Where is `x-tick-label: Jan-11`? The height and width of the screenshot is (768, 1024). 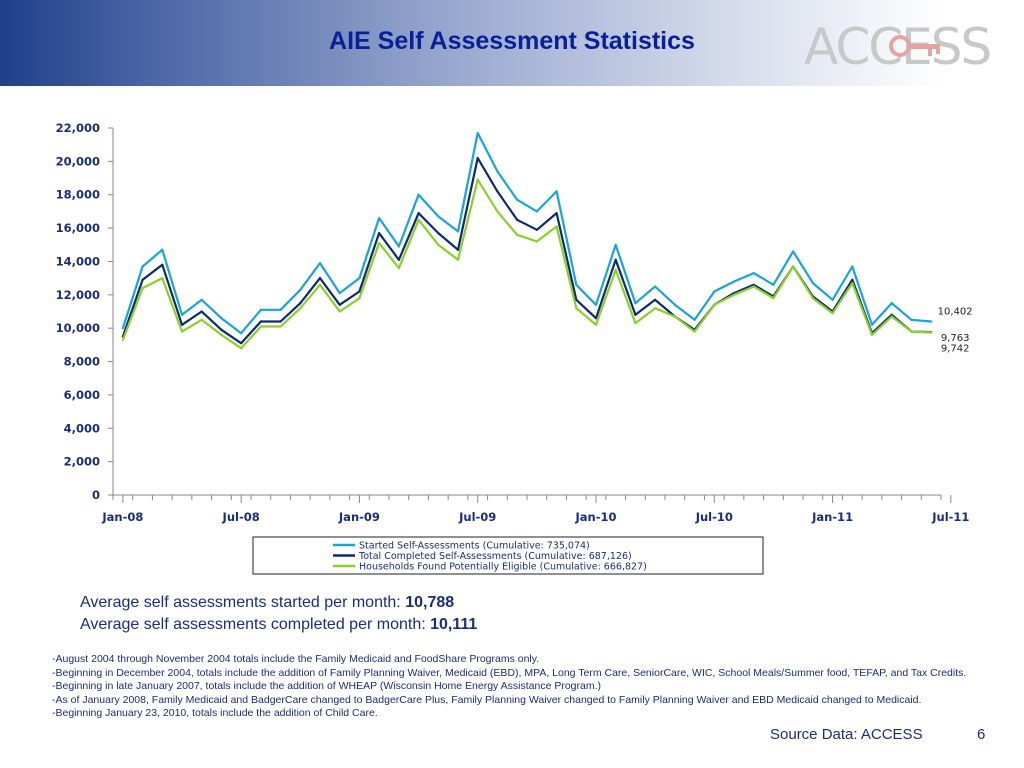
x-tick-label: Jan-11 is located at coordinates (832, 517).